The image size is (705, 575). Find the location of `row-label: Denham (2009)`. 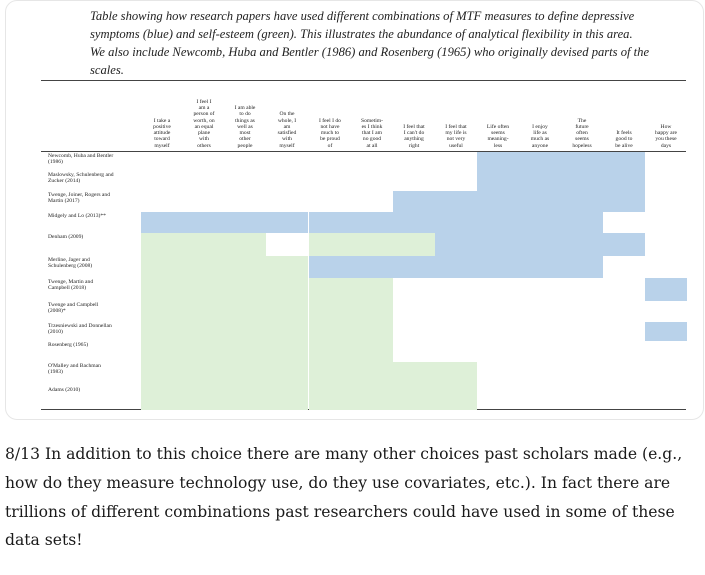

row-label: Denham (2009) is located at coordinates (66, 237).